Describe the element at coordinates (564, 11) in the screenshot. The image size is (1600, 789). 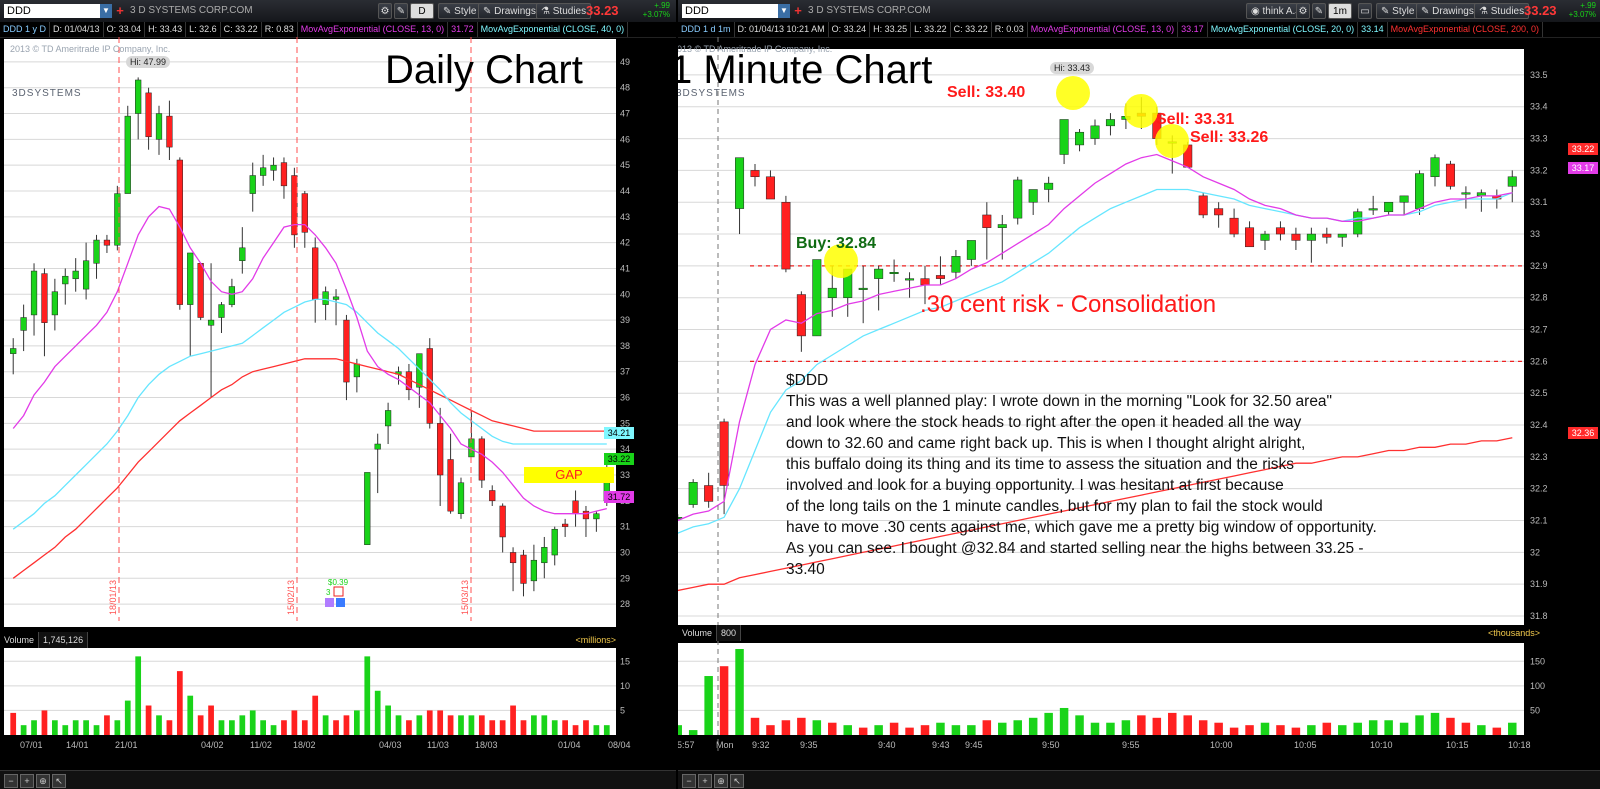
I see `left-studies-button: ⚗ Studies` at that location.